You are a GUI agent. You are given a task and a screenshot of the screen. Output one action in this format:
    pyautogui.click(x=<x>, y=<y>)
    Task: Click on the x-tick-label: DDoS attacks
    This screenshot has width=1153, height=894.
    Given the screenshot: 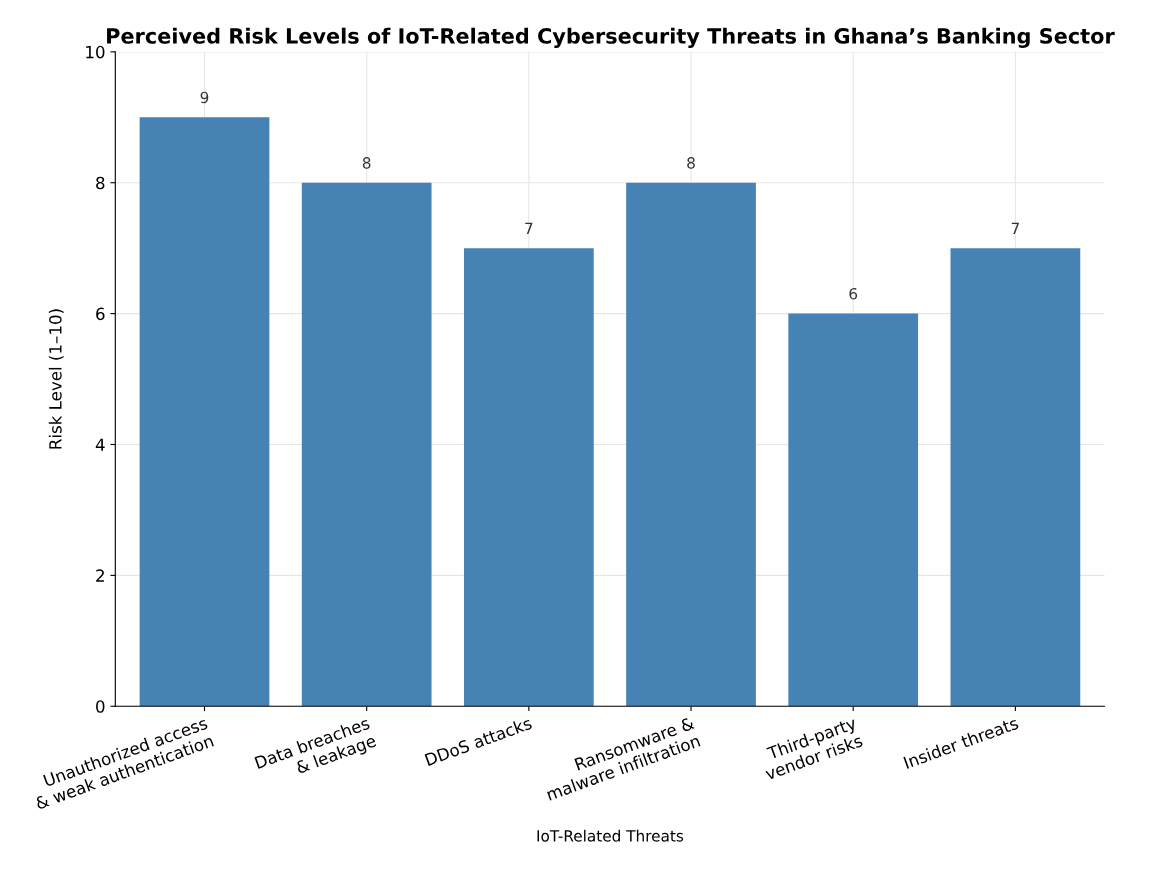 What is the action you would take?
    pyautogui.click(x=478, y=741)
    